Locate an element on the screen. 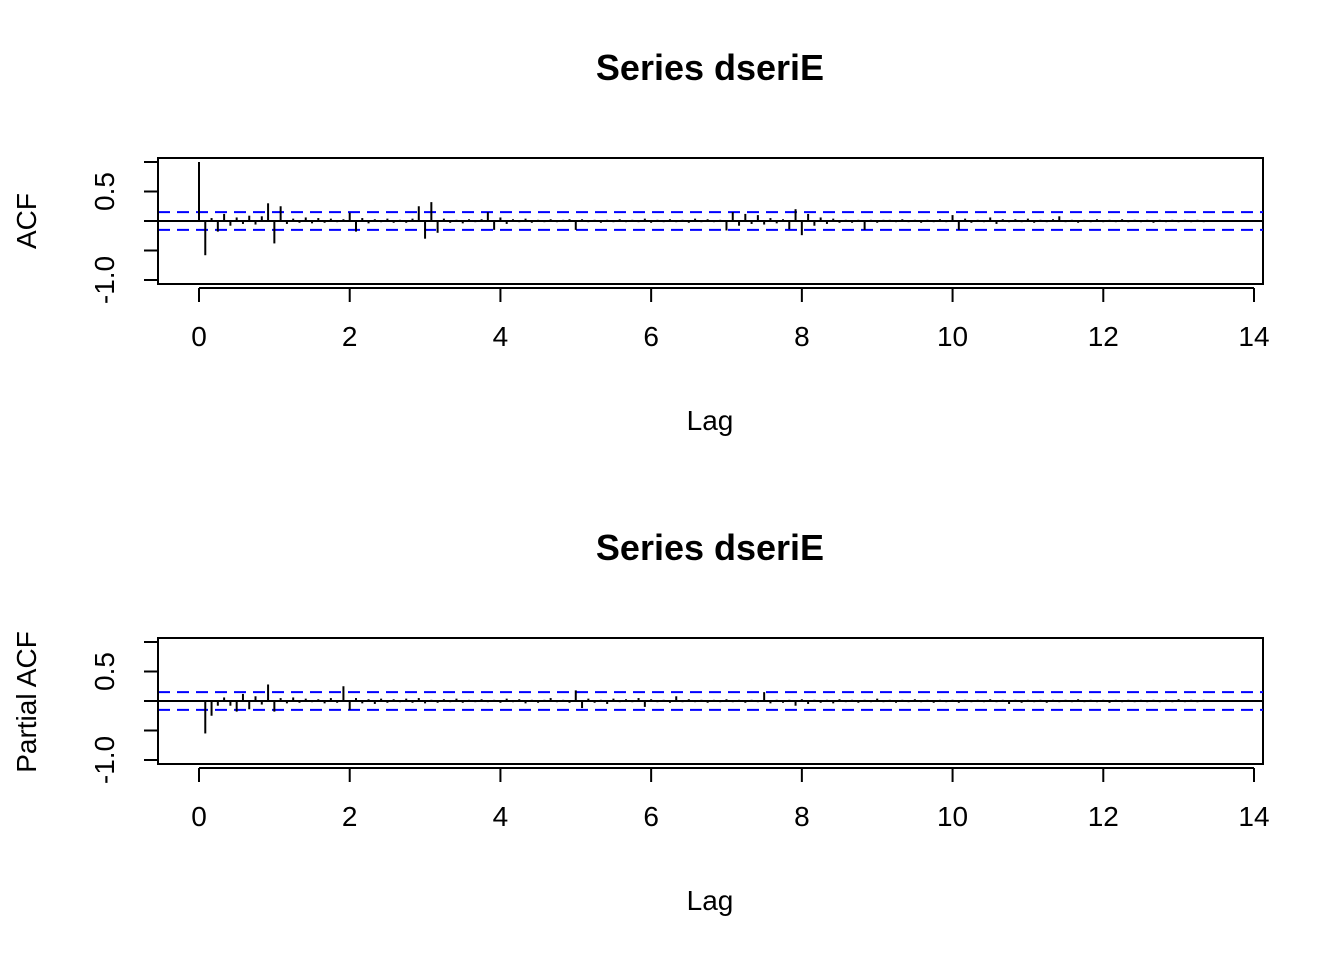 This screenshot has height=960, width=1344. acf-x-tick-label: 10 is located at coordinates (952, 336).